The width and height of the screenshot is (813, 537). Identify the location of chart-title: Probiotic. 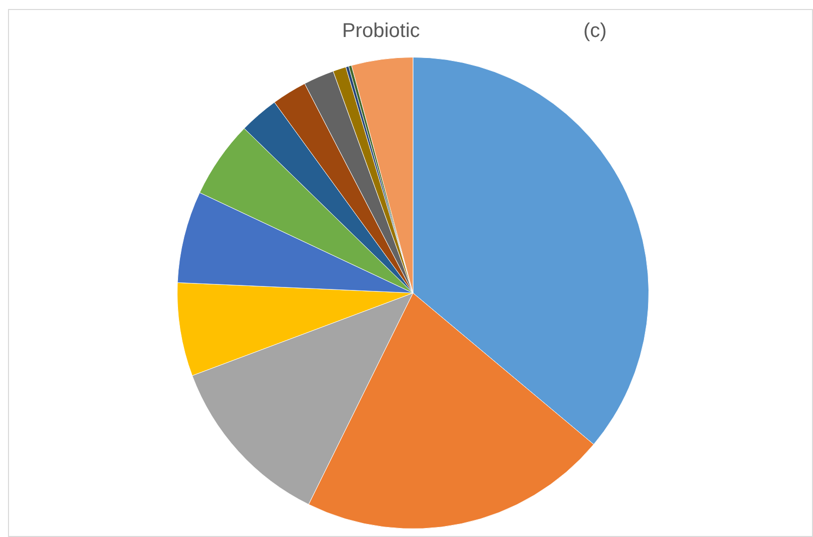
(381, 31).